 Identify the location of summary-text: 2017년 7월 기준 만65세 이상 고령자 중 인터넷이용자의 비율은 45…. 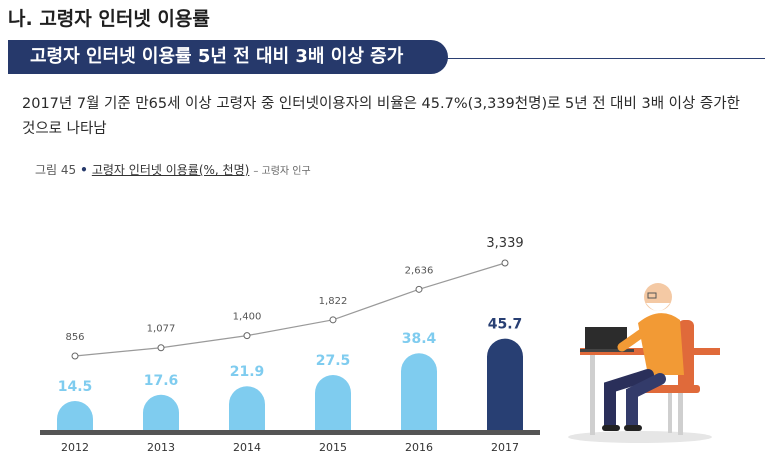
(381, 116).